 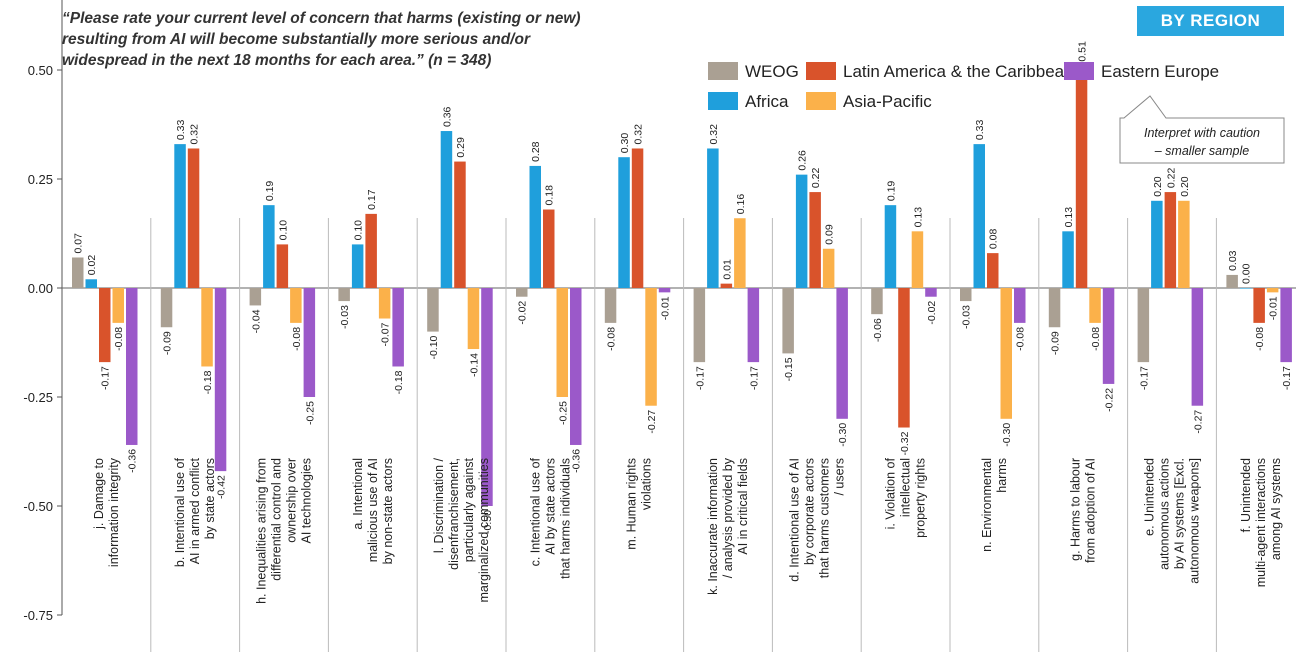 What do you see at coordinates (816, 177) in the screenshot?
I see `data-label: 0.22` at bounding box center [816, 177].